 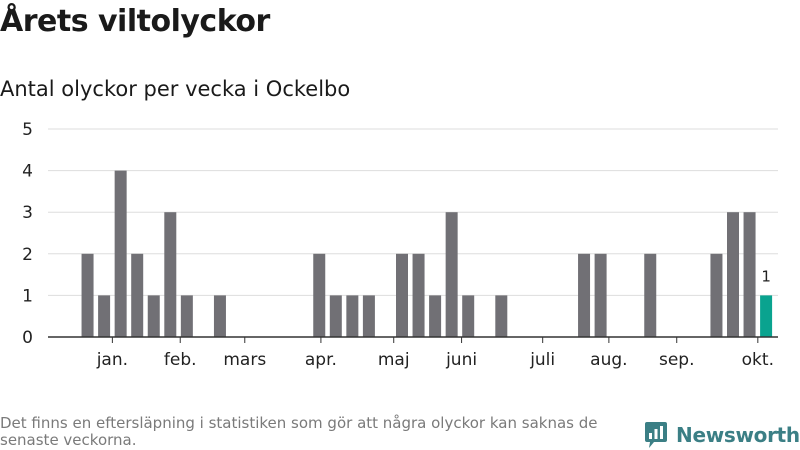 I want to click on highlight-bar, so click(x=766, y=316).